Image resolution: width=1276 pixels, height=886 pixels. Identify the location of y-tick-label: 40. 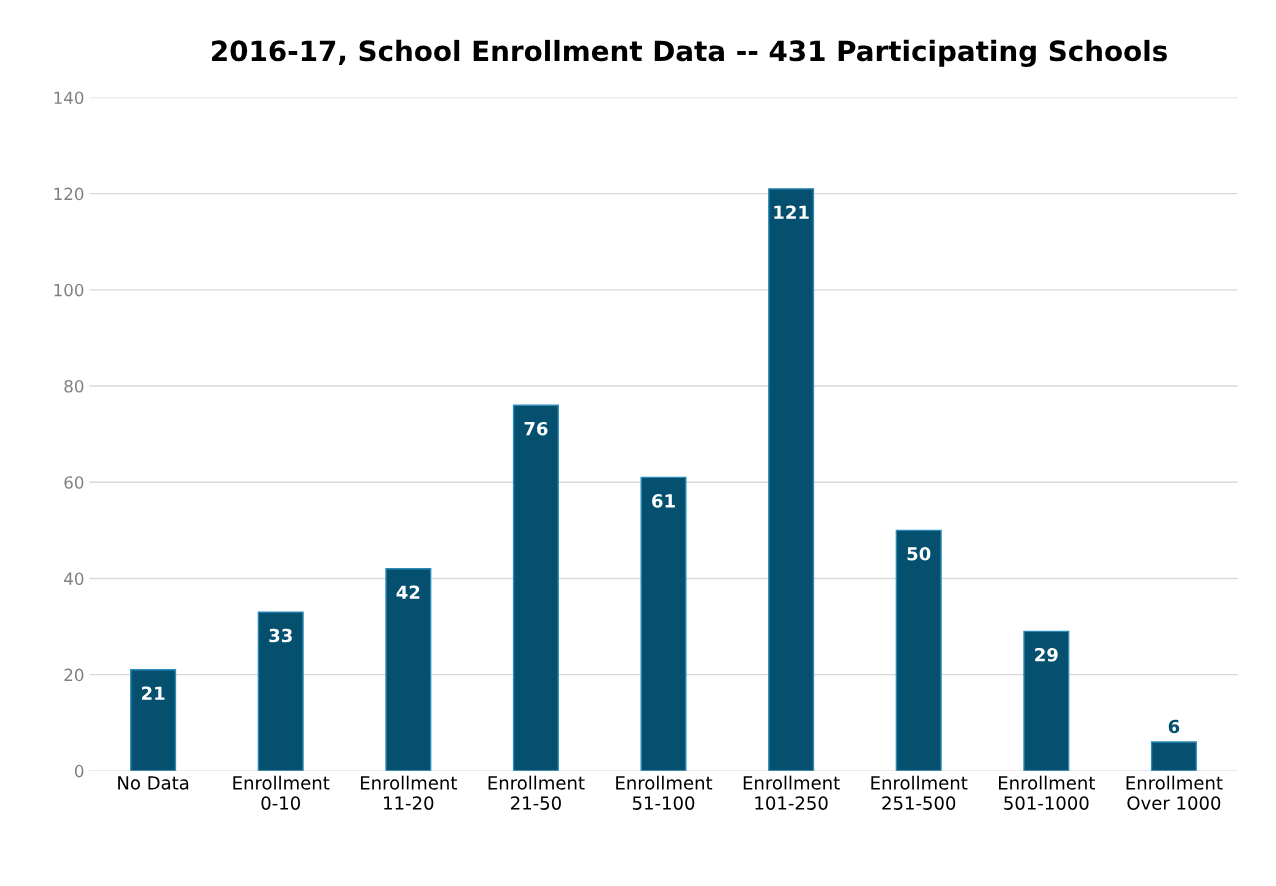
(74, 578).